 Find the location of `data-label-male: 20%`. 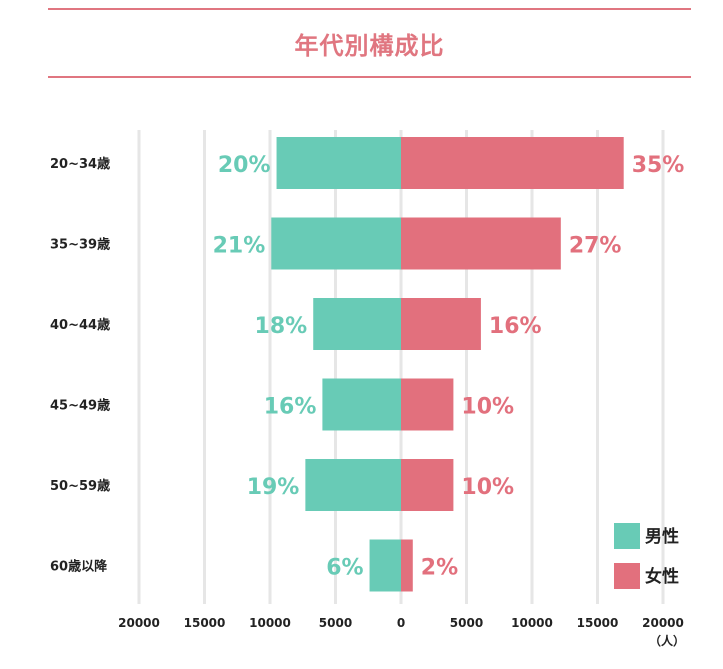

data-label-male: 20% is located at coordinates (244, 165).